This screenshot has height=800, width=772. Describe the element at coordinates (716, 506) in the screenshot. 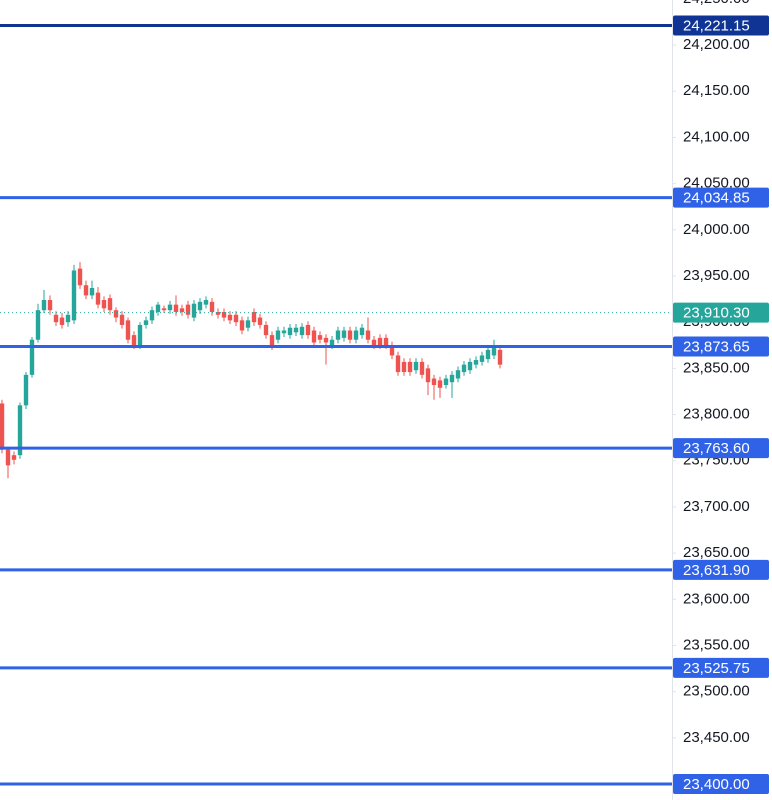

I see `y-tick-label: 23,700.00` at that location.